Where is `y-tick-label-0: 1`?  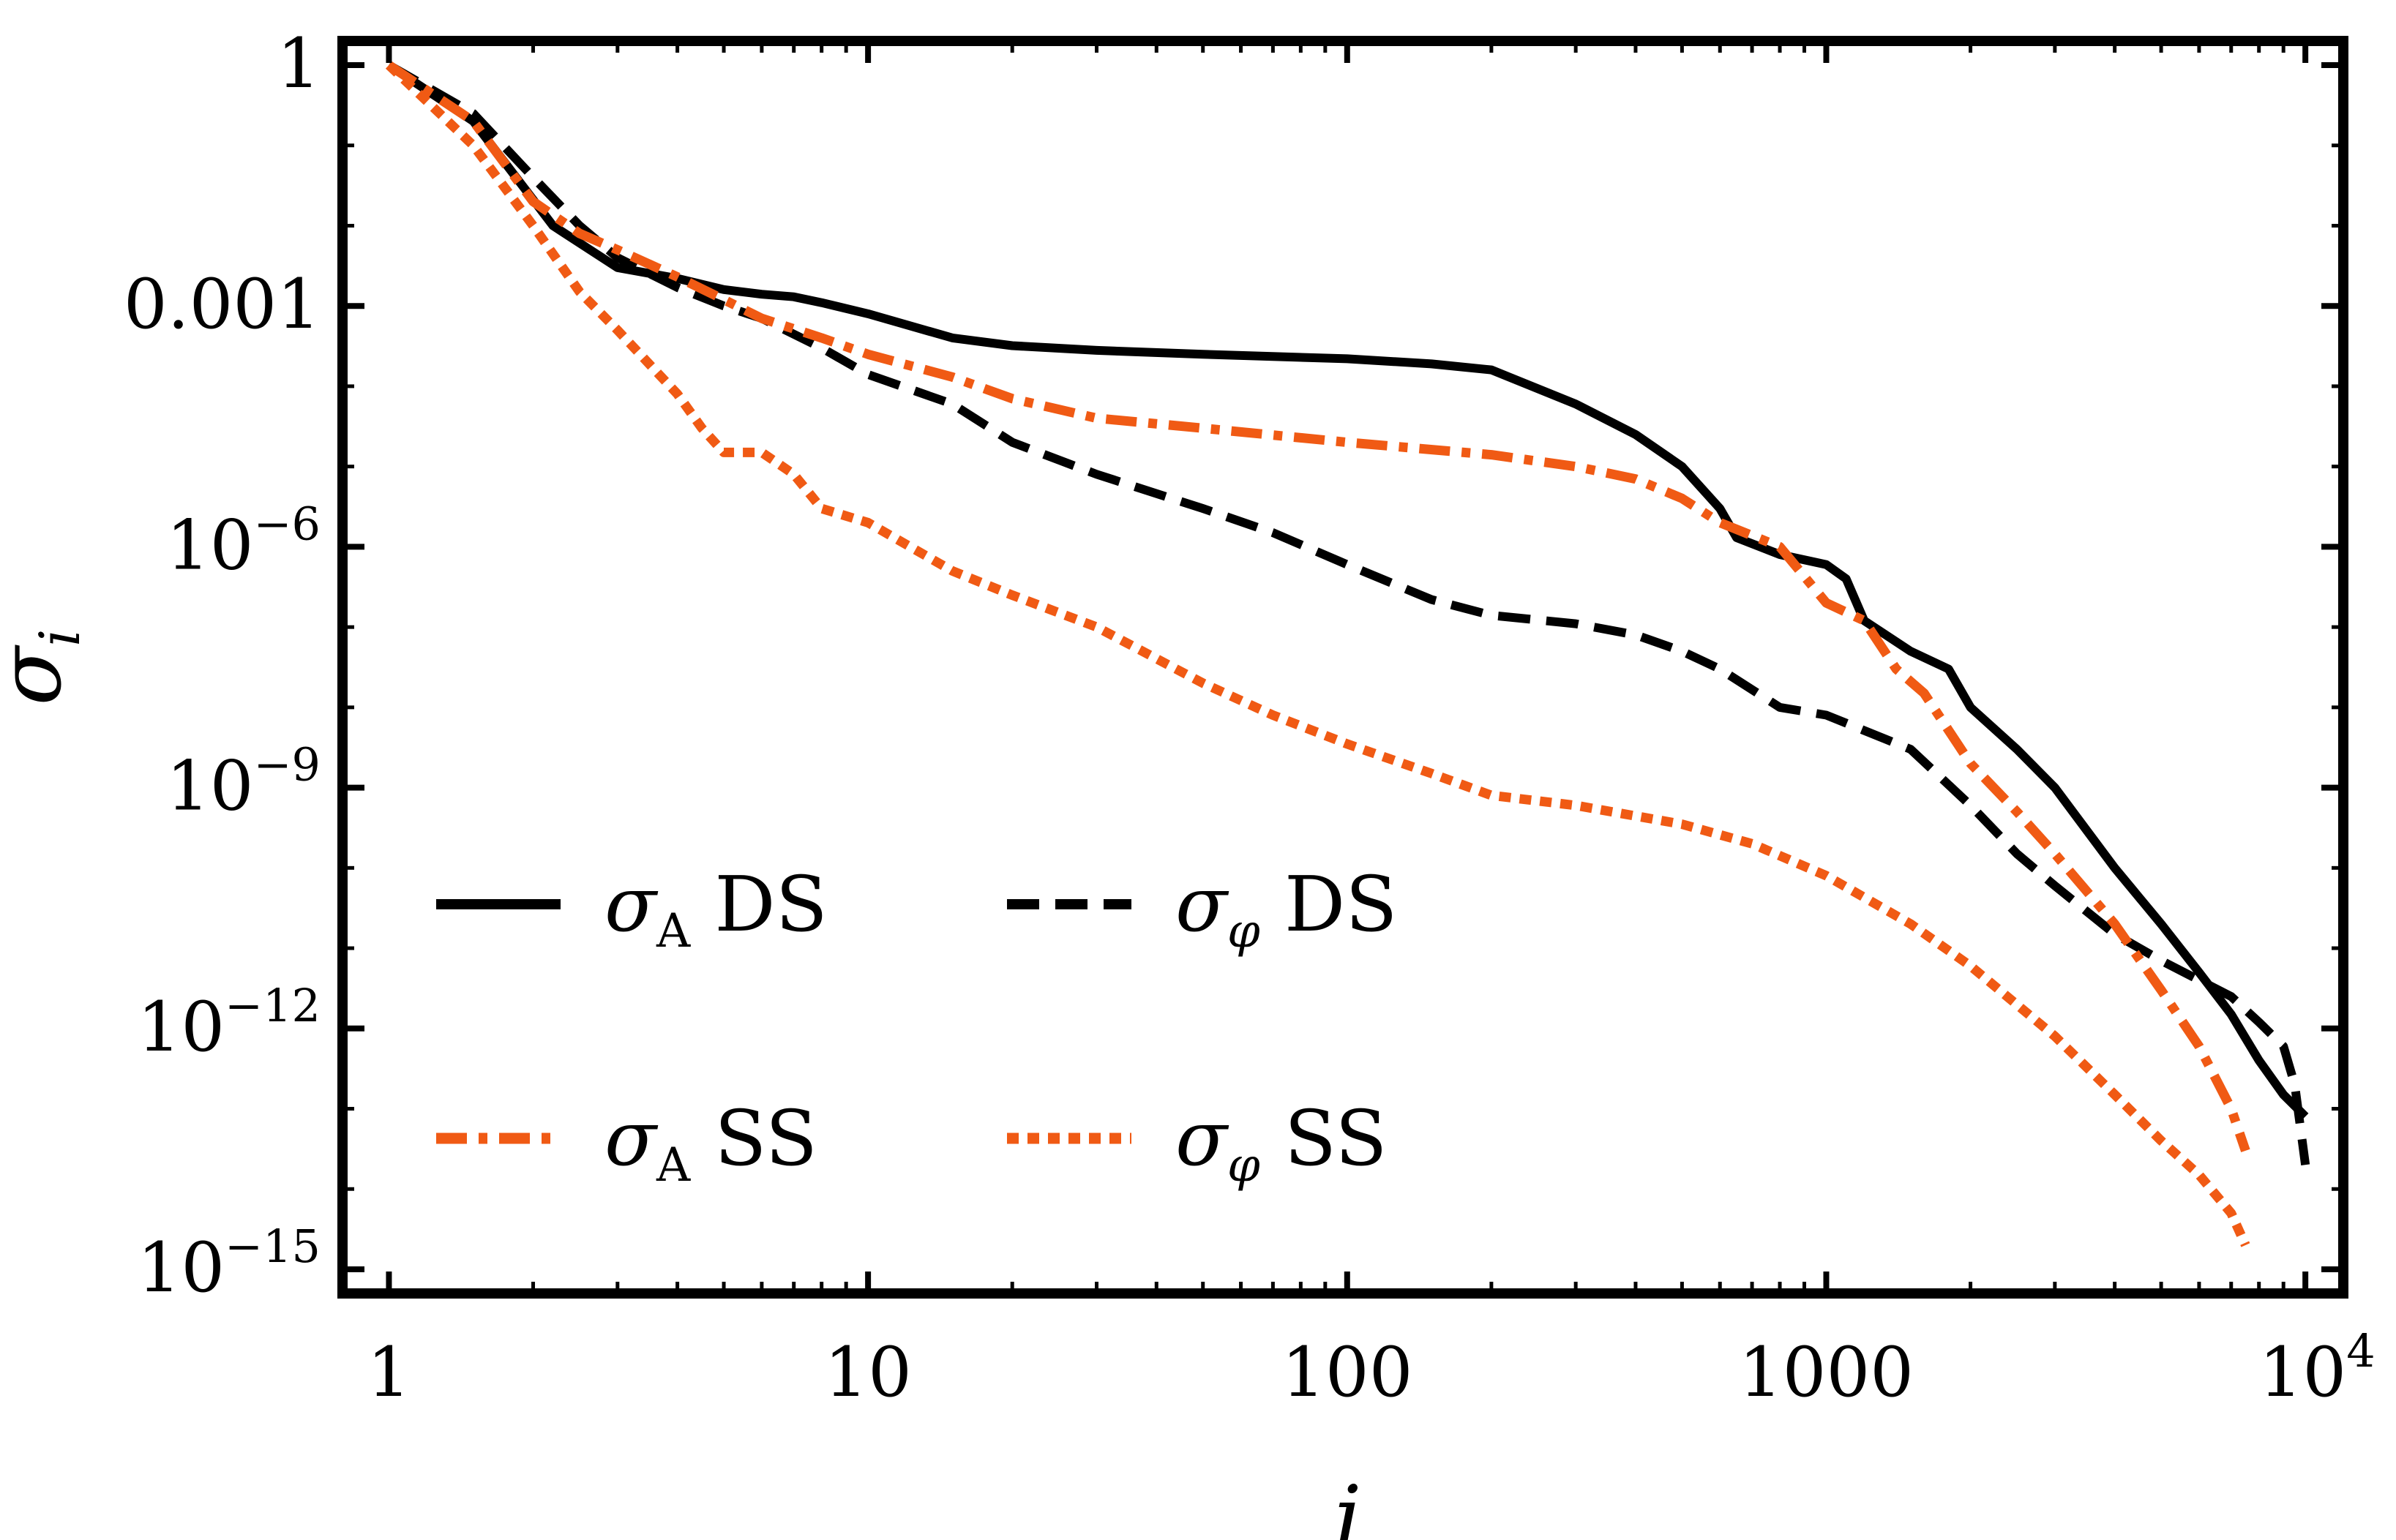
y-tick-label-0: 1 is located at coordinates (299, 64).